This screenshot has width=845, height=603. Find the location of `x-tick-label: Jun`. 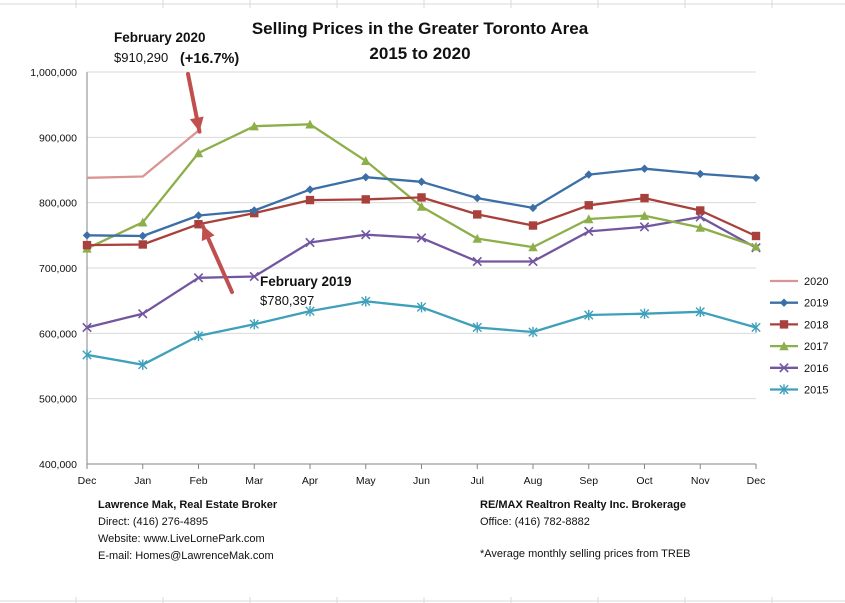

x-tick-label: Jun is located at coordinates (421, 481).